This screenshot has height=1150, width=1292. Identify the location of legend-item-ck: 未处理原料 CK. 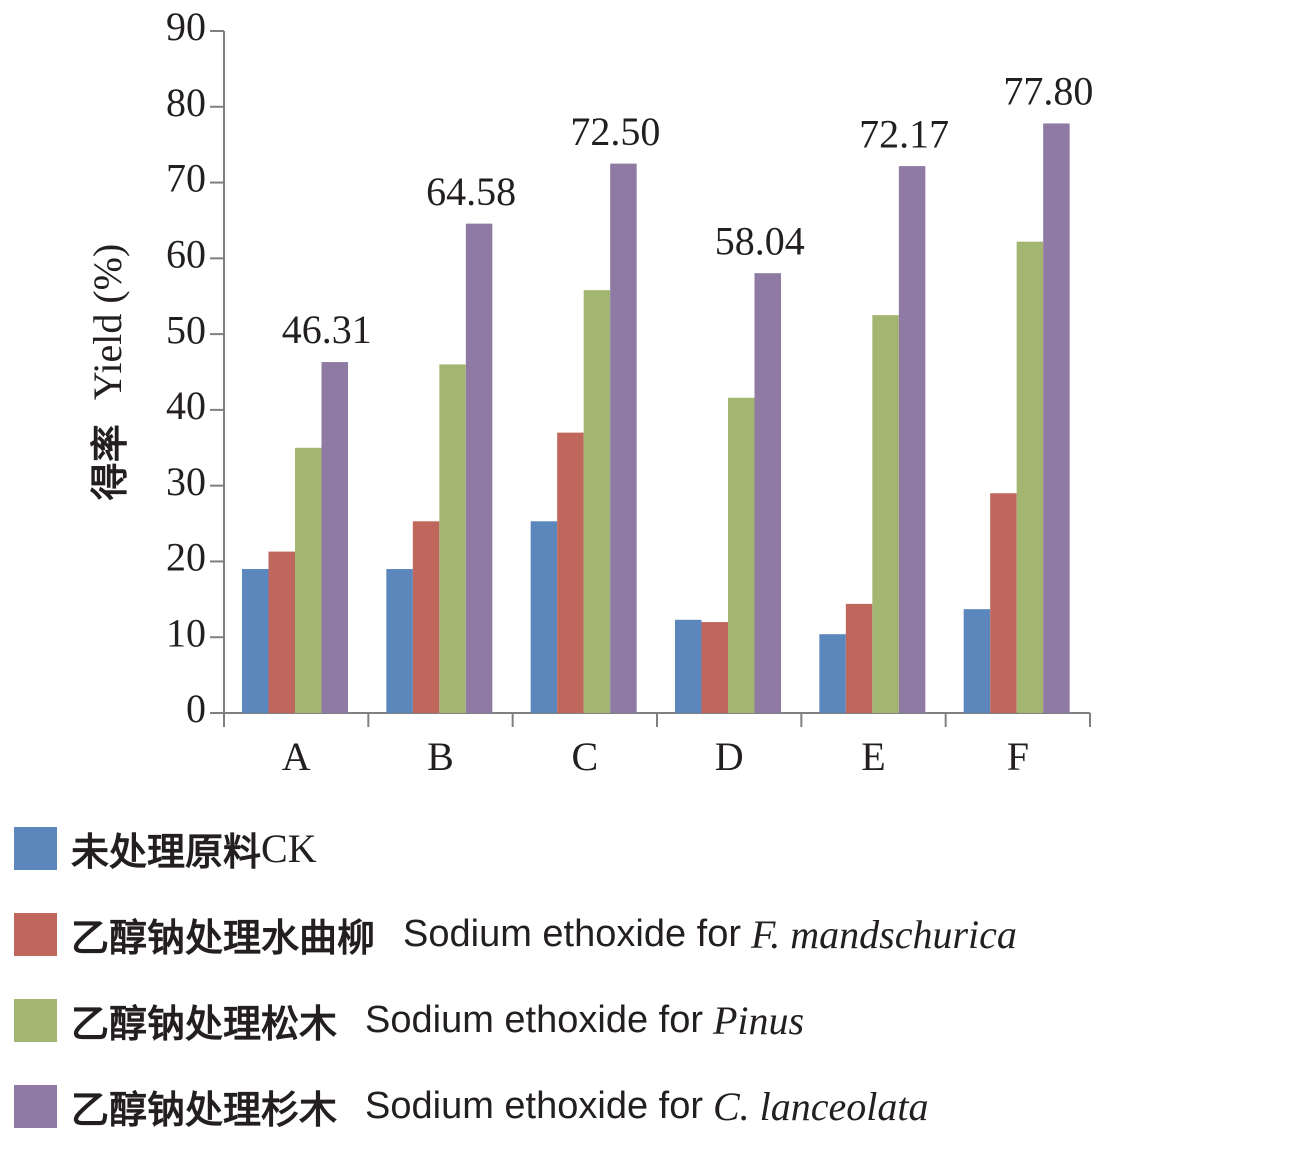
(165, 849).